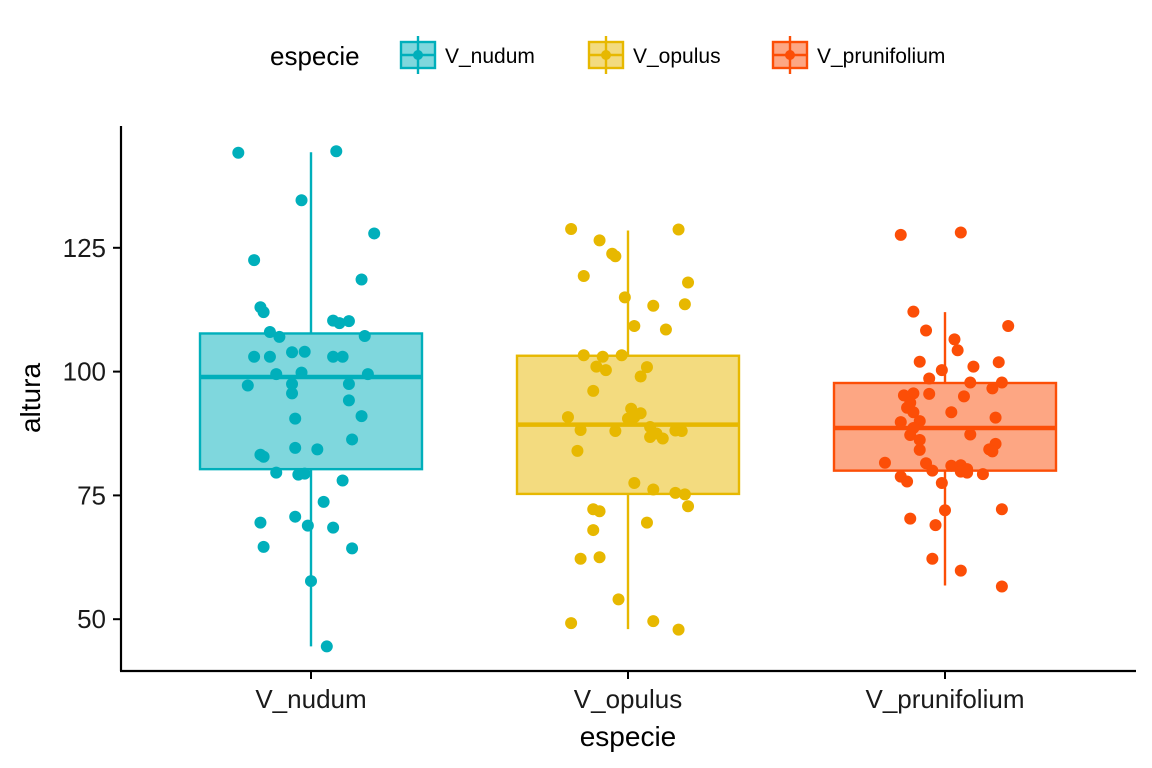 The height and width of the screenshot is (768, 1152). I want to click on box-V_opulus, so click(628, 430).